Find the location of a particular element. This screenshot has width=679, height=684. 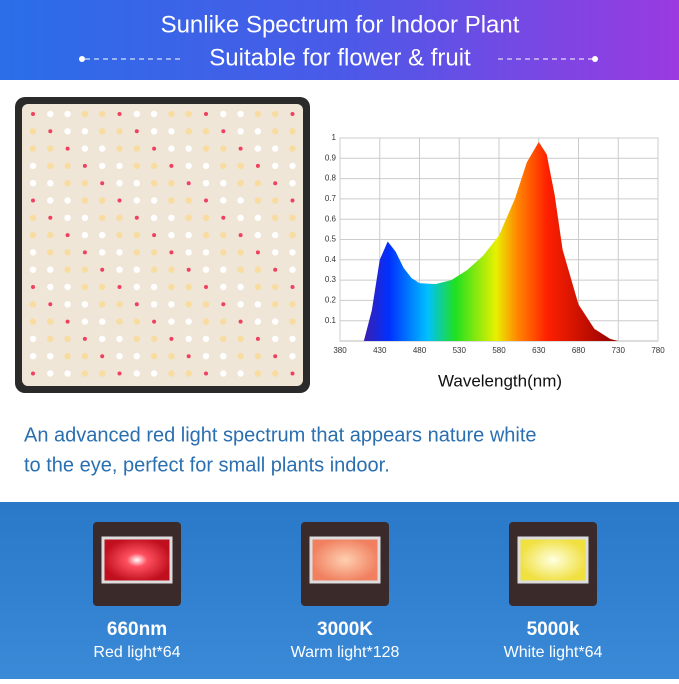

x-tick-label: 780 is located at coordinates (658, 350).